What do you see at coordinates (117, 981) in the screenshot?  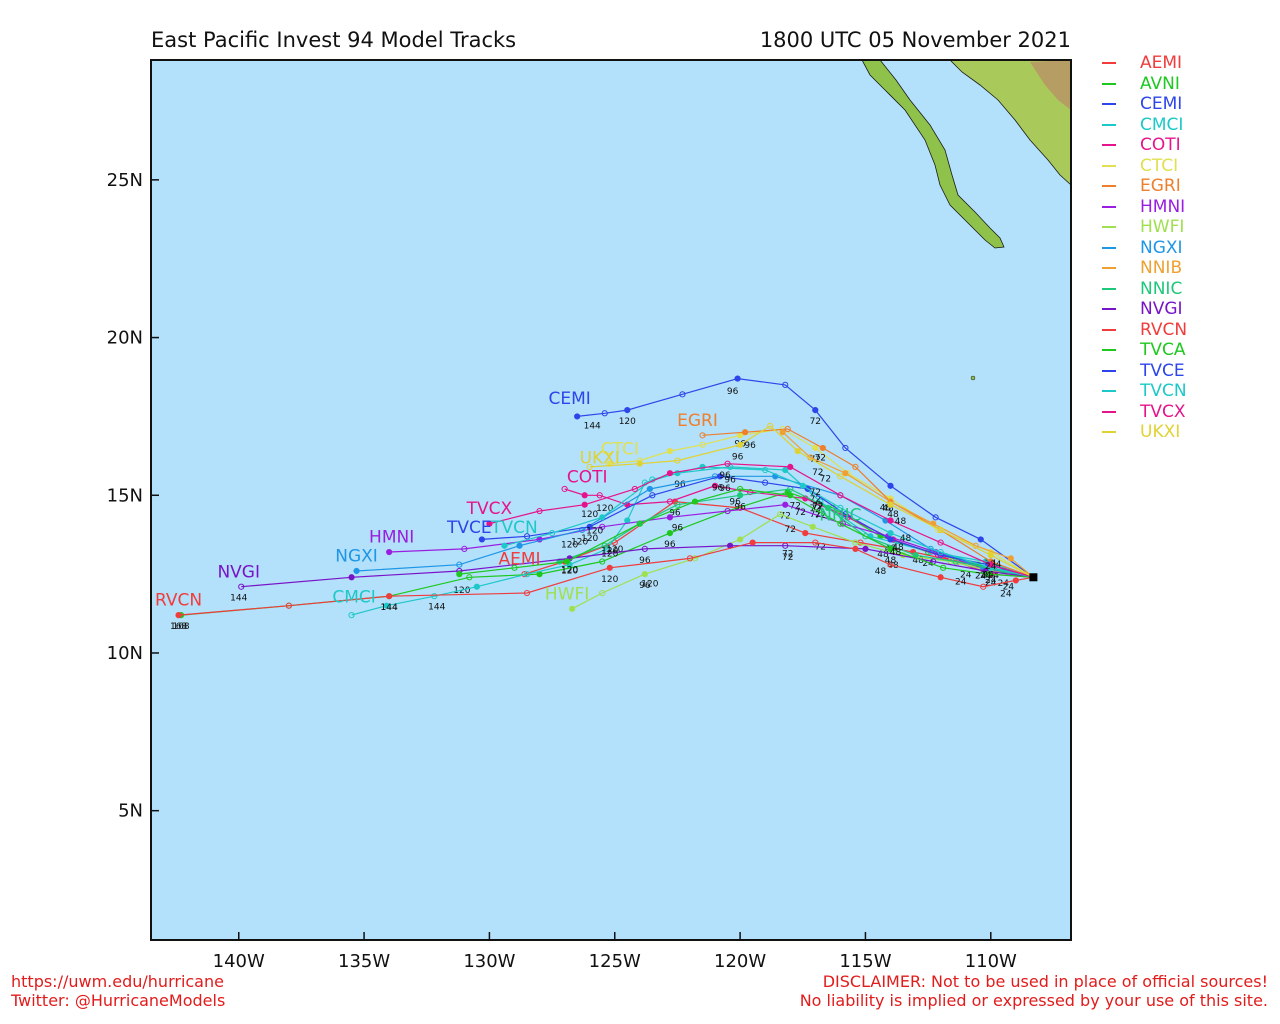 I see `footer-url: https://uwm.edu/hurricane` at bounding box center [117, 981].